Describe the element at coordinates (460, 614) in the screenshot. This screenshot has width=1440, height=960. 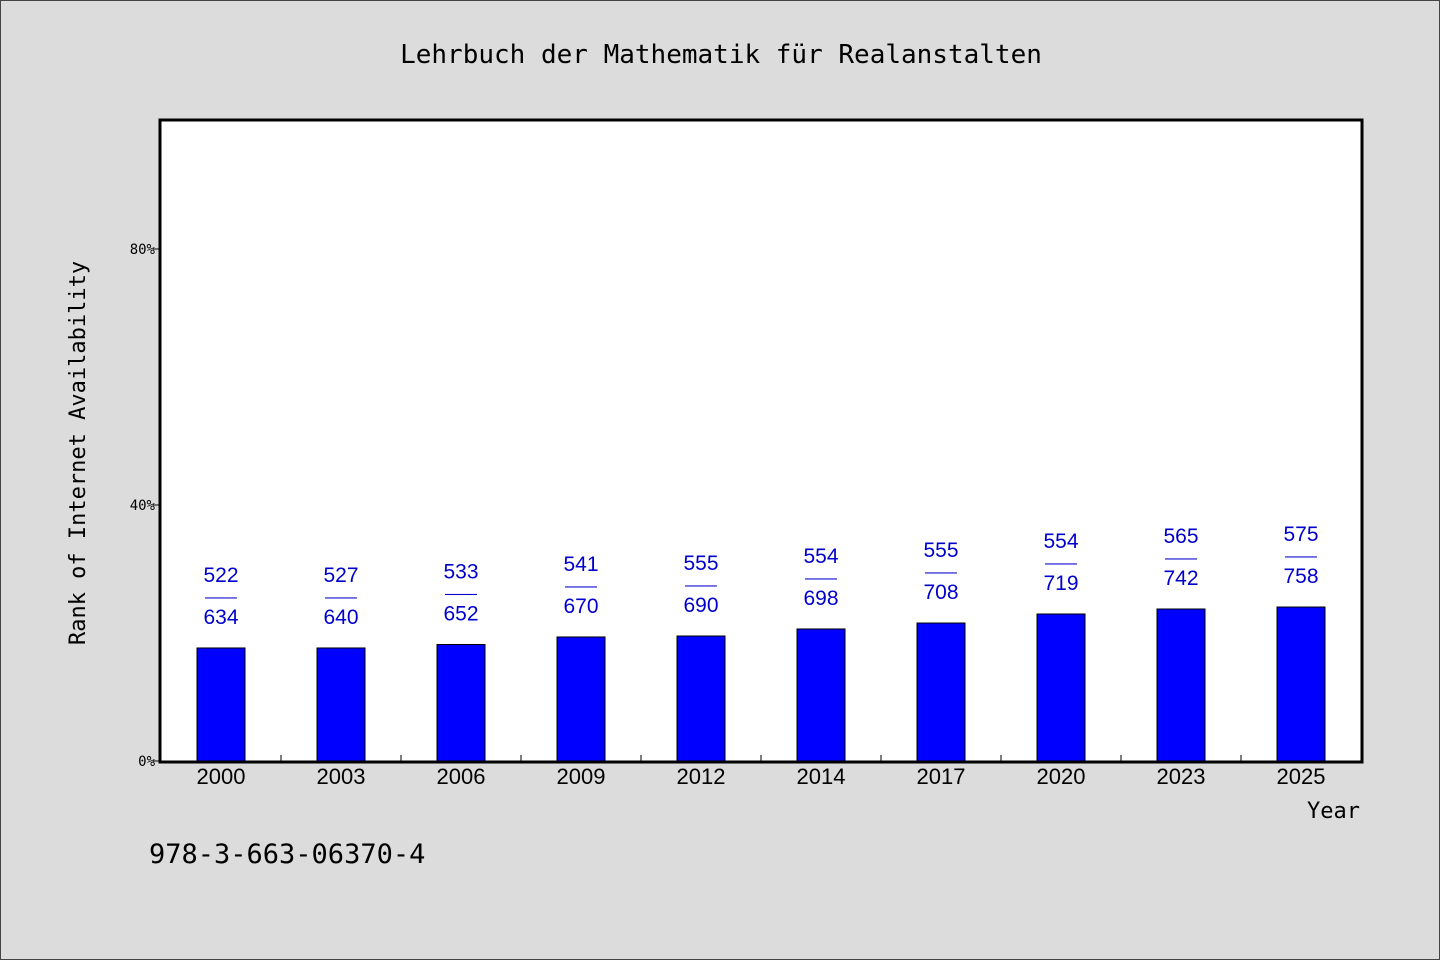
I see `data-label-denominator: 652` at that location.